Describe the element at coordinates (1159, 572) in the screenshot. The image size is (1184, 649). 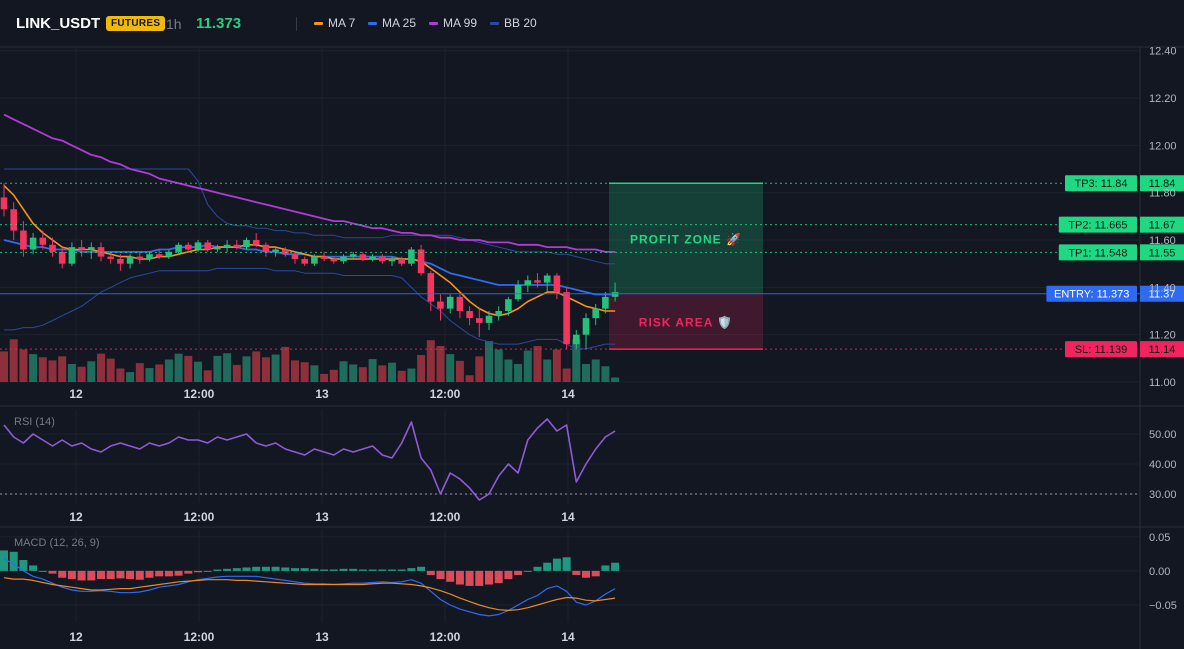
I see `macd-tick-label: 0.00` at that location.